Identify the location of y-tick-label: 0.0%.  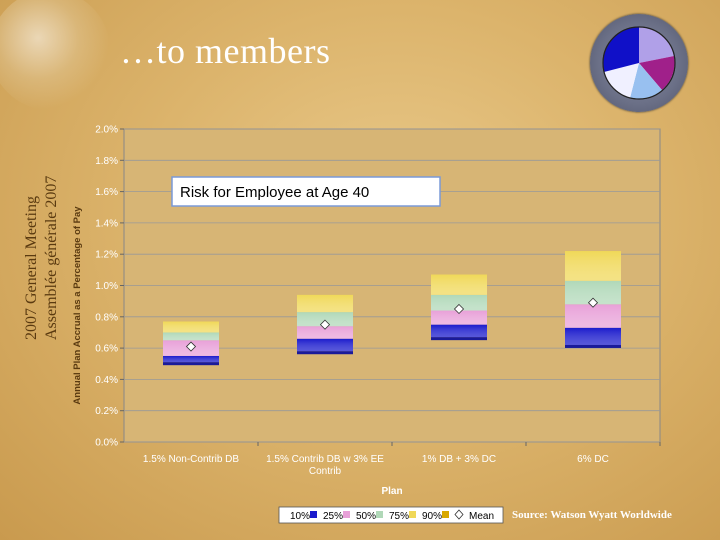
(106, 443).